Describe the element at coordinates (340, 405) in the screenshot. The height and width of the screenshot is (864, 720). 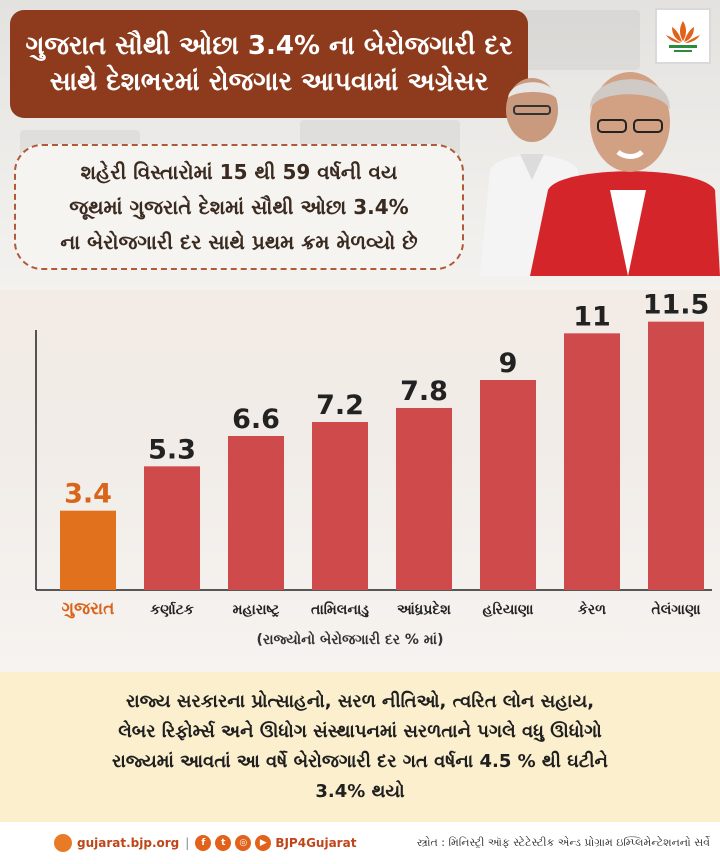
I see `value-label-3: 7.2` at that location.